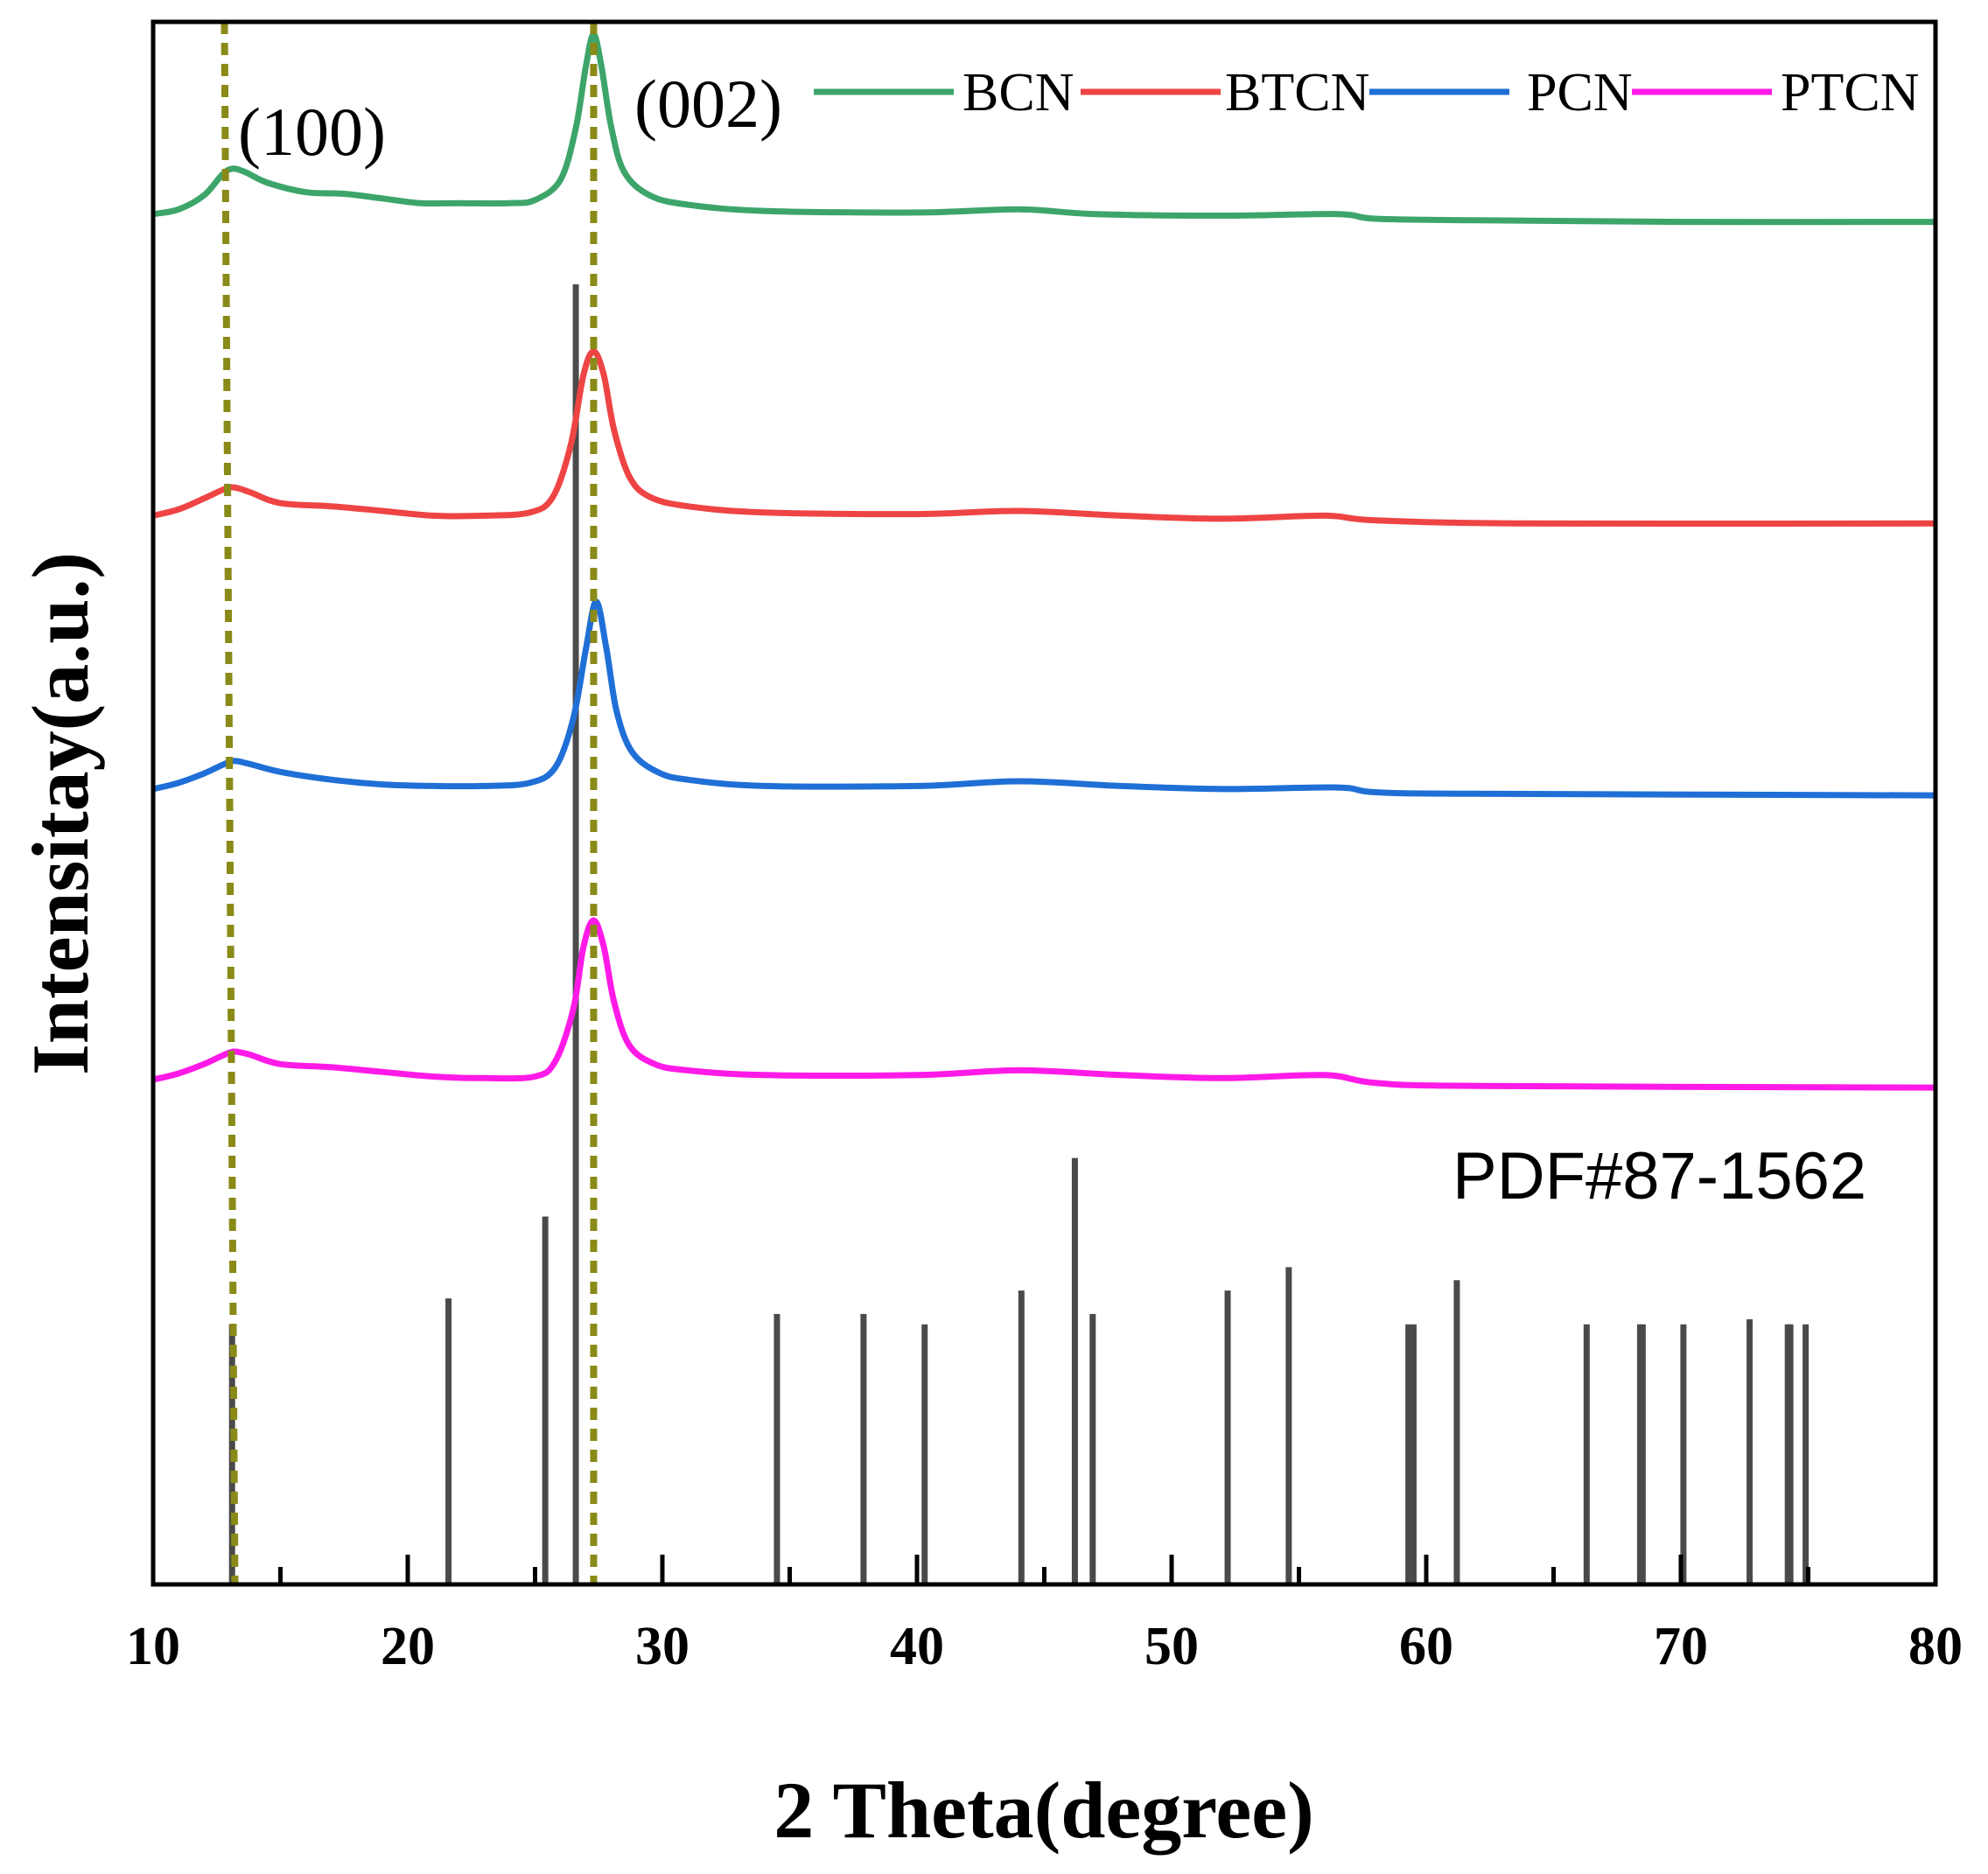 Image resolution: width=1988 pixels, height=1874 pixels. What do you see at coordinates (1044, 698) in the screenshot?
I see `series-pcn-line` at bounding box center [1044, 698].